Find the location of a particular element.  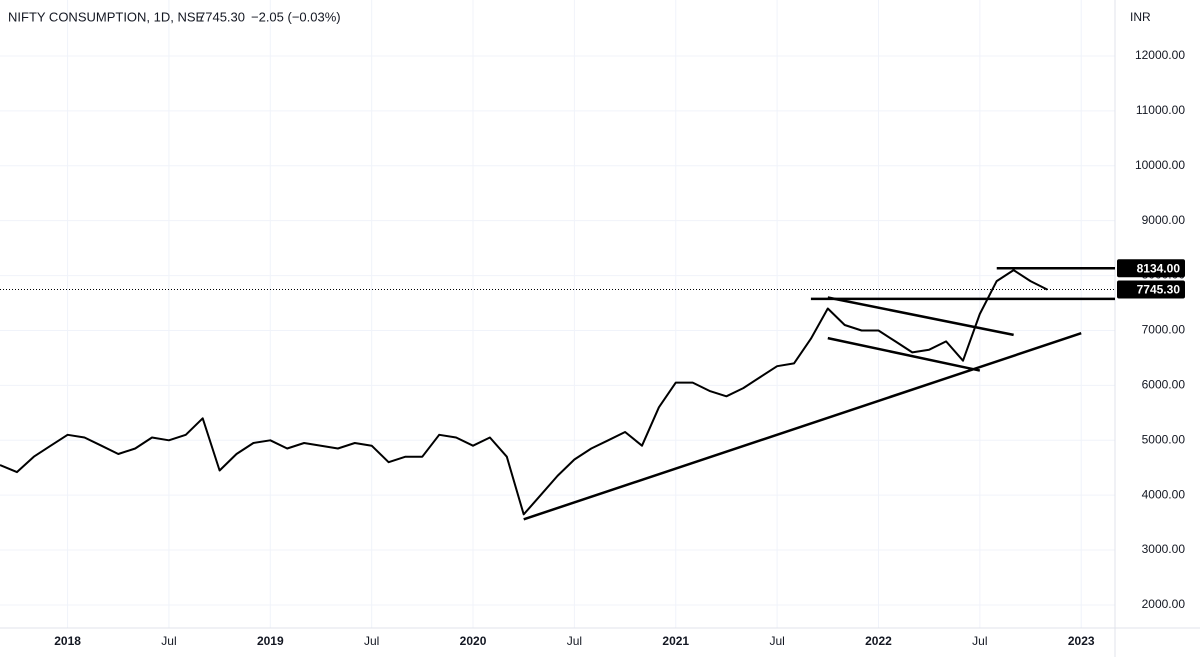

price-level-badge is located at coordinates (1151, 268).